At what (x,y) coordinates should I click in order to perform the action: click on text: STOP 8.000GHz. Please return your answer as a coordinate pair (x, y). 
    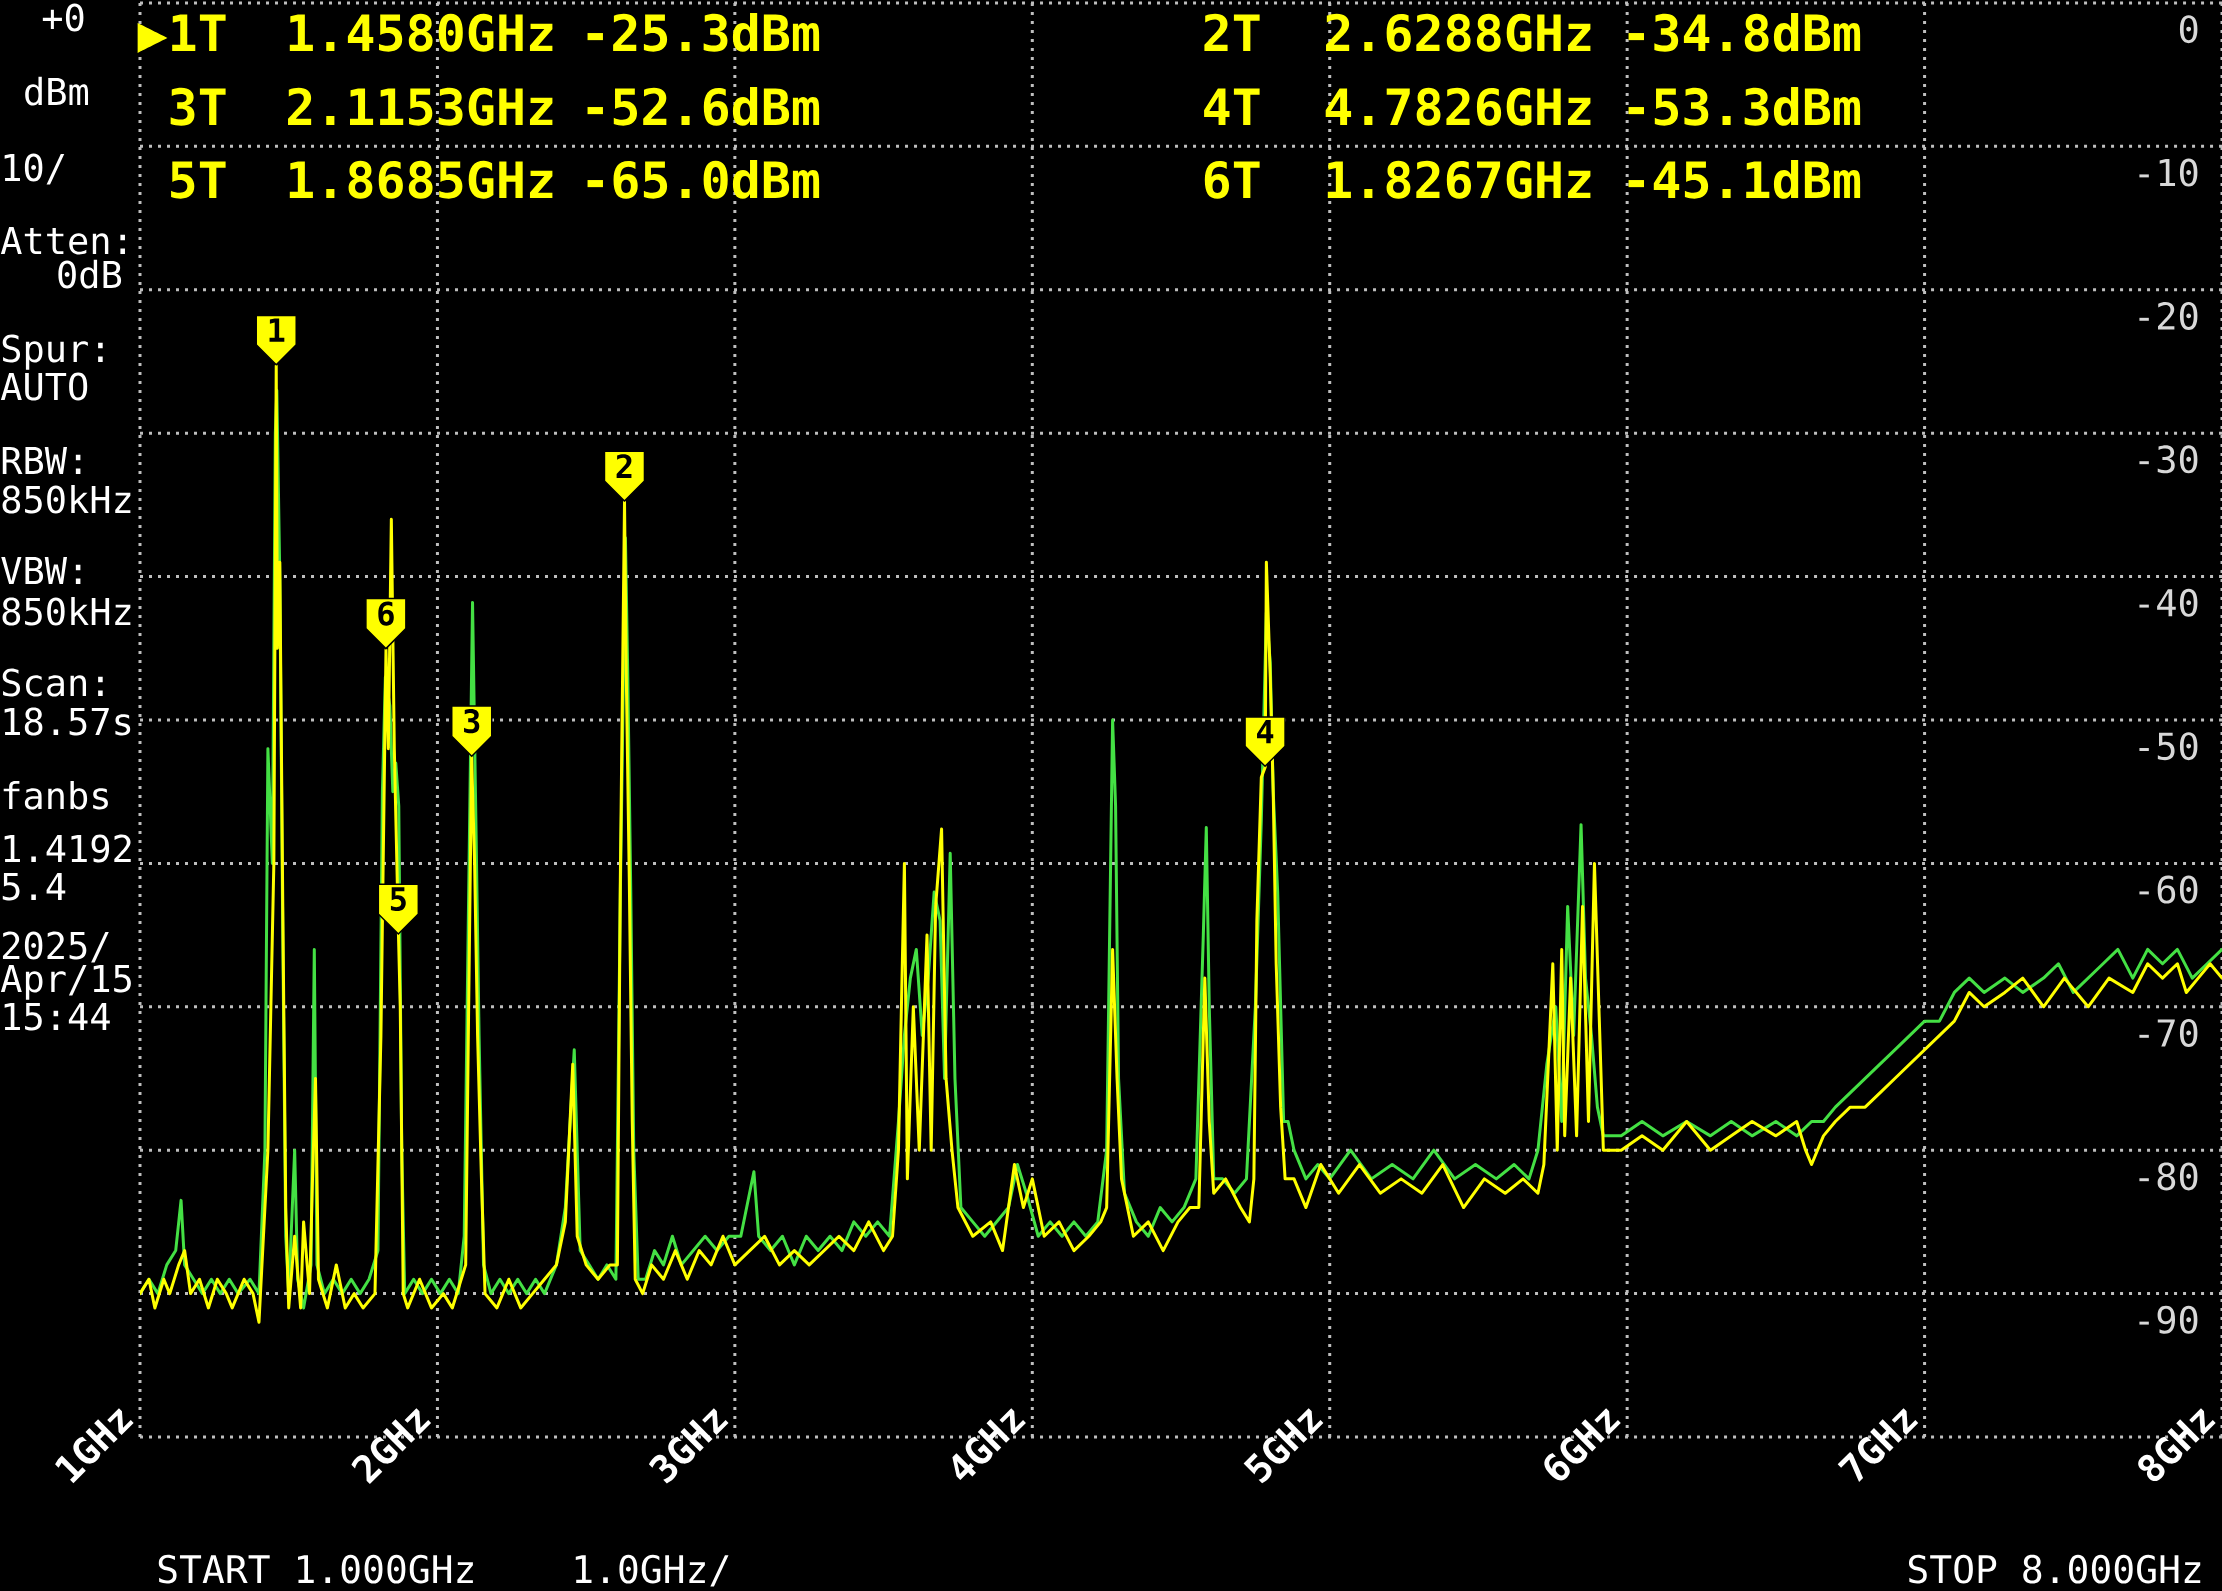
    Looking at the image, I should click on (2054, 1569).